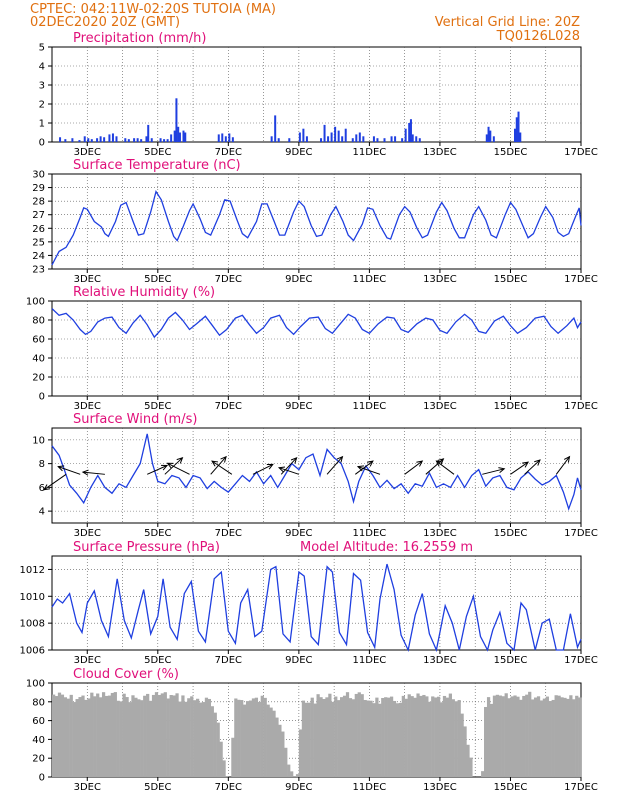  What do you see at coordinates (228, 152) in the screenshot?
I see `precip-xtick-label: 7DEC` at bounding box center [228, 152].